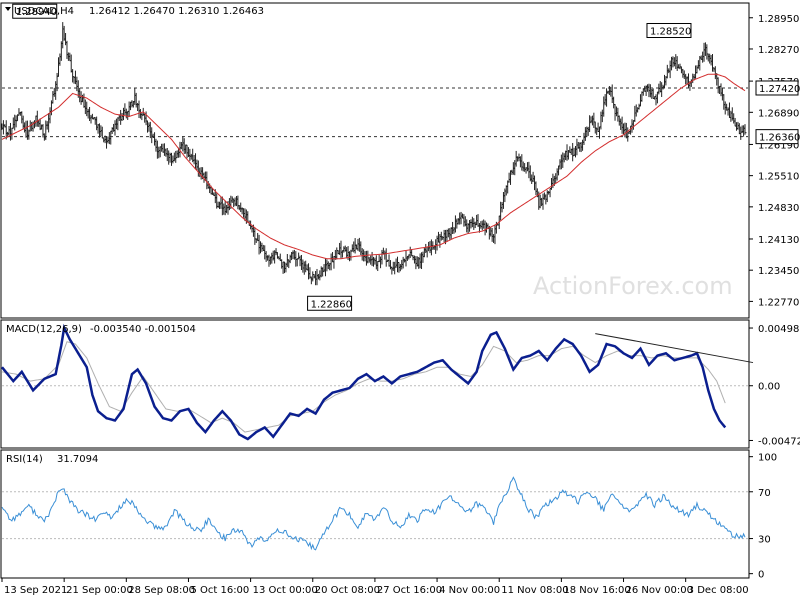  Describe the element at coordinates (779, 89) in the screenshot. I see `level-value-label: 1.27420` at that location.